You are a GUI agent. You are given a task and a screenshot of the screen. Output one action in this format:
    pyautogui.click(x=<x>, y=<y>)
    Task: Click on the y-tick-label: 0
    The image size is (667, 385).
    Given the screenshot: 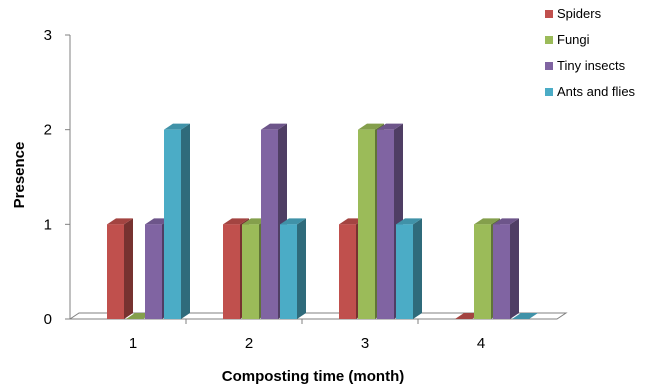 What is the action you would take?
    pyautogui.click(x=48, y=319)
    